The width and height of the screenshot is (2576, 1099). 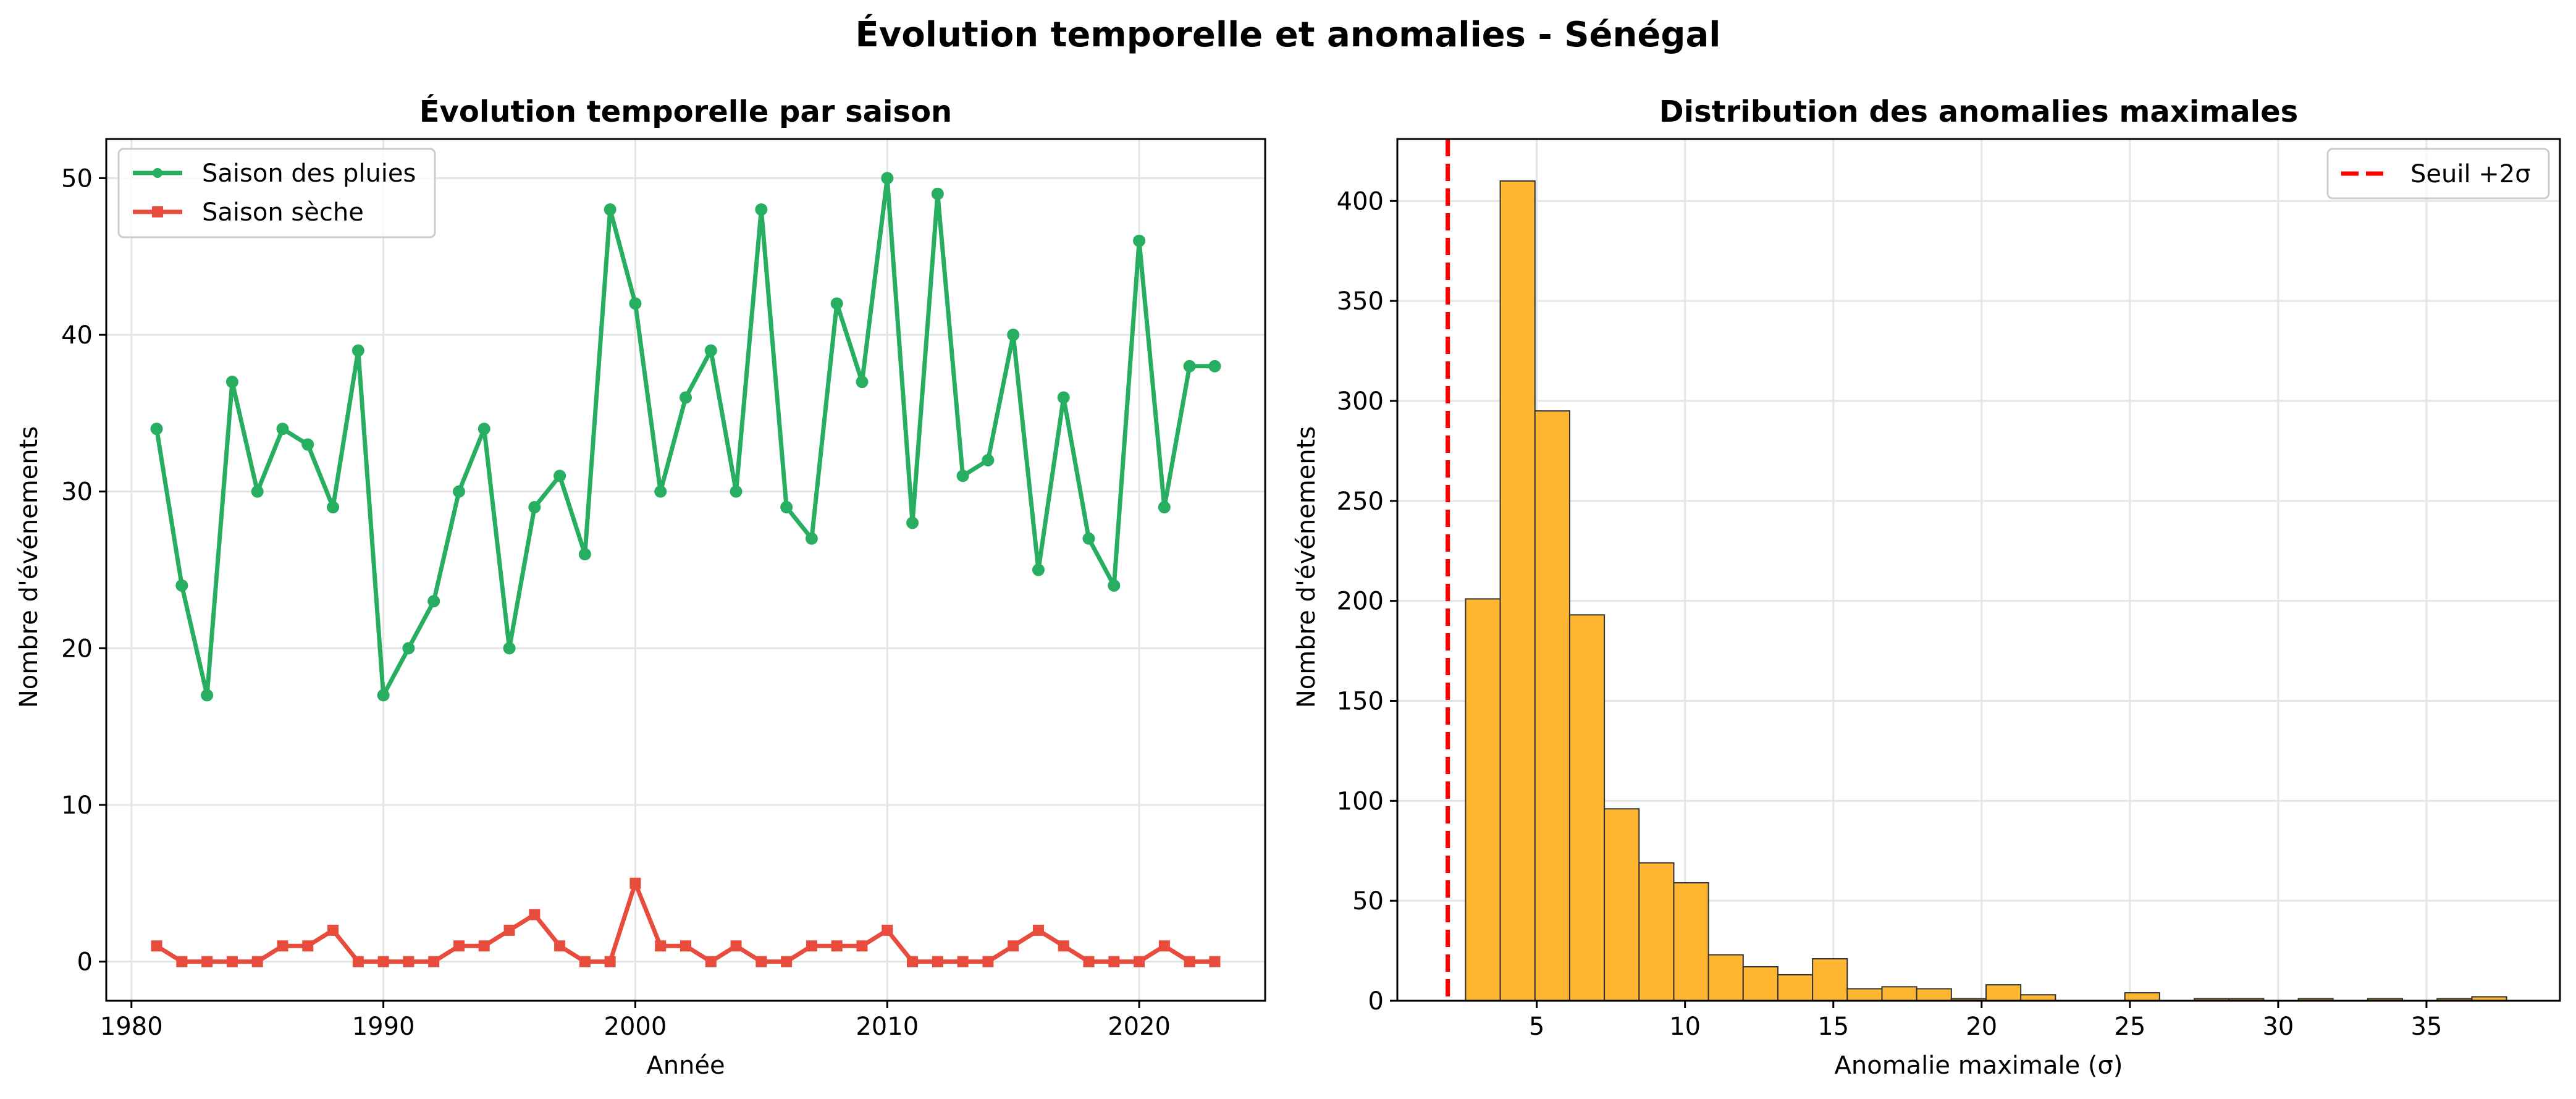 I want to click on y-tick-label: 100, so click(x=1360, y=801).